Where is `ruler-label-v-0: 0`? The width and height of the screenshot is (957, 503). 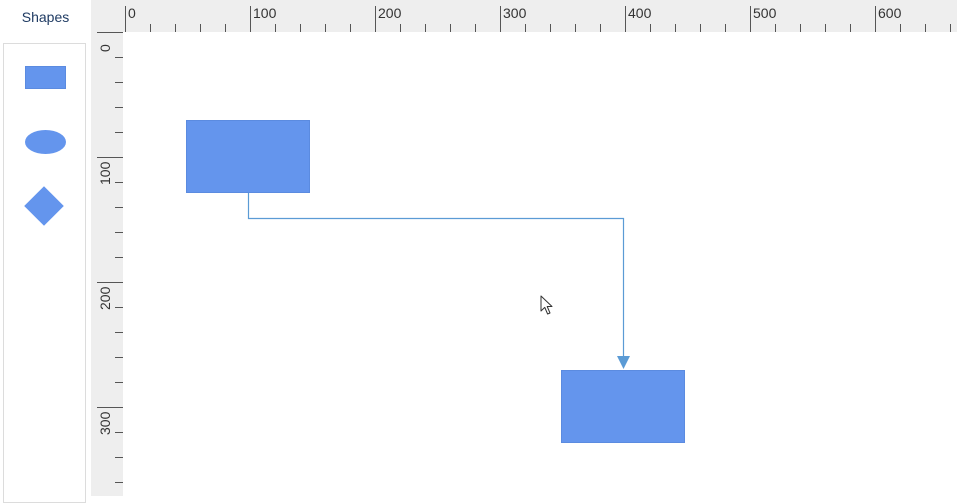
ruler-label-v-0: 0 is located at coordinates (105, 48).